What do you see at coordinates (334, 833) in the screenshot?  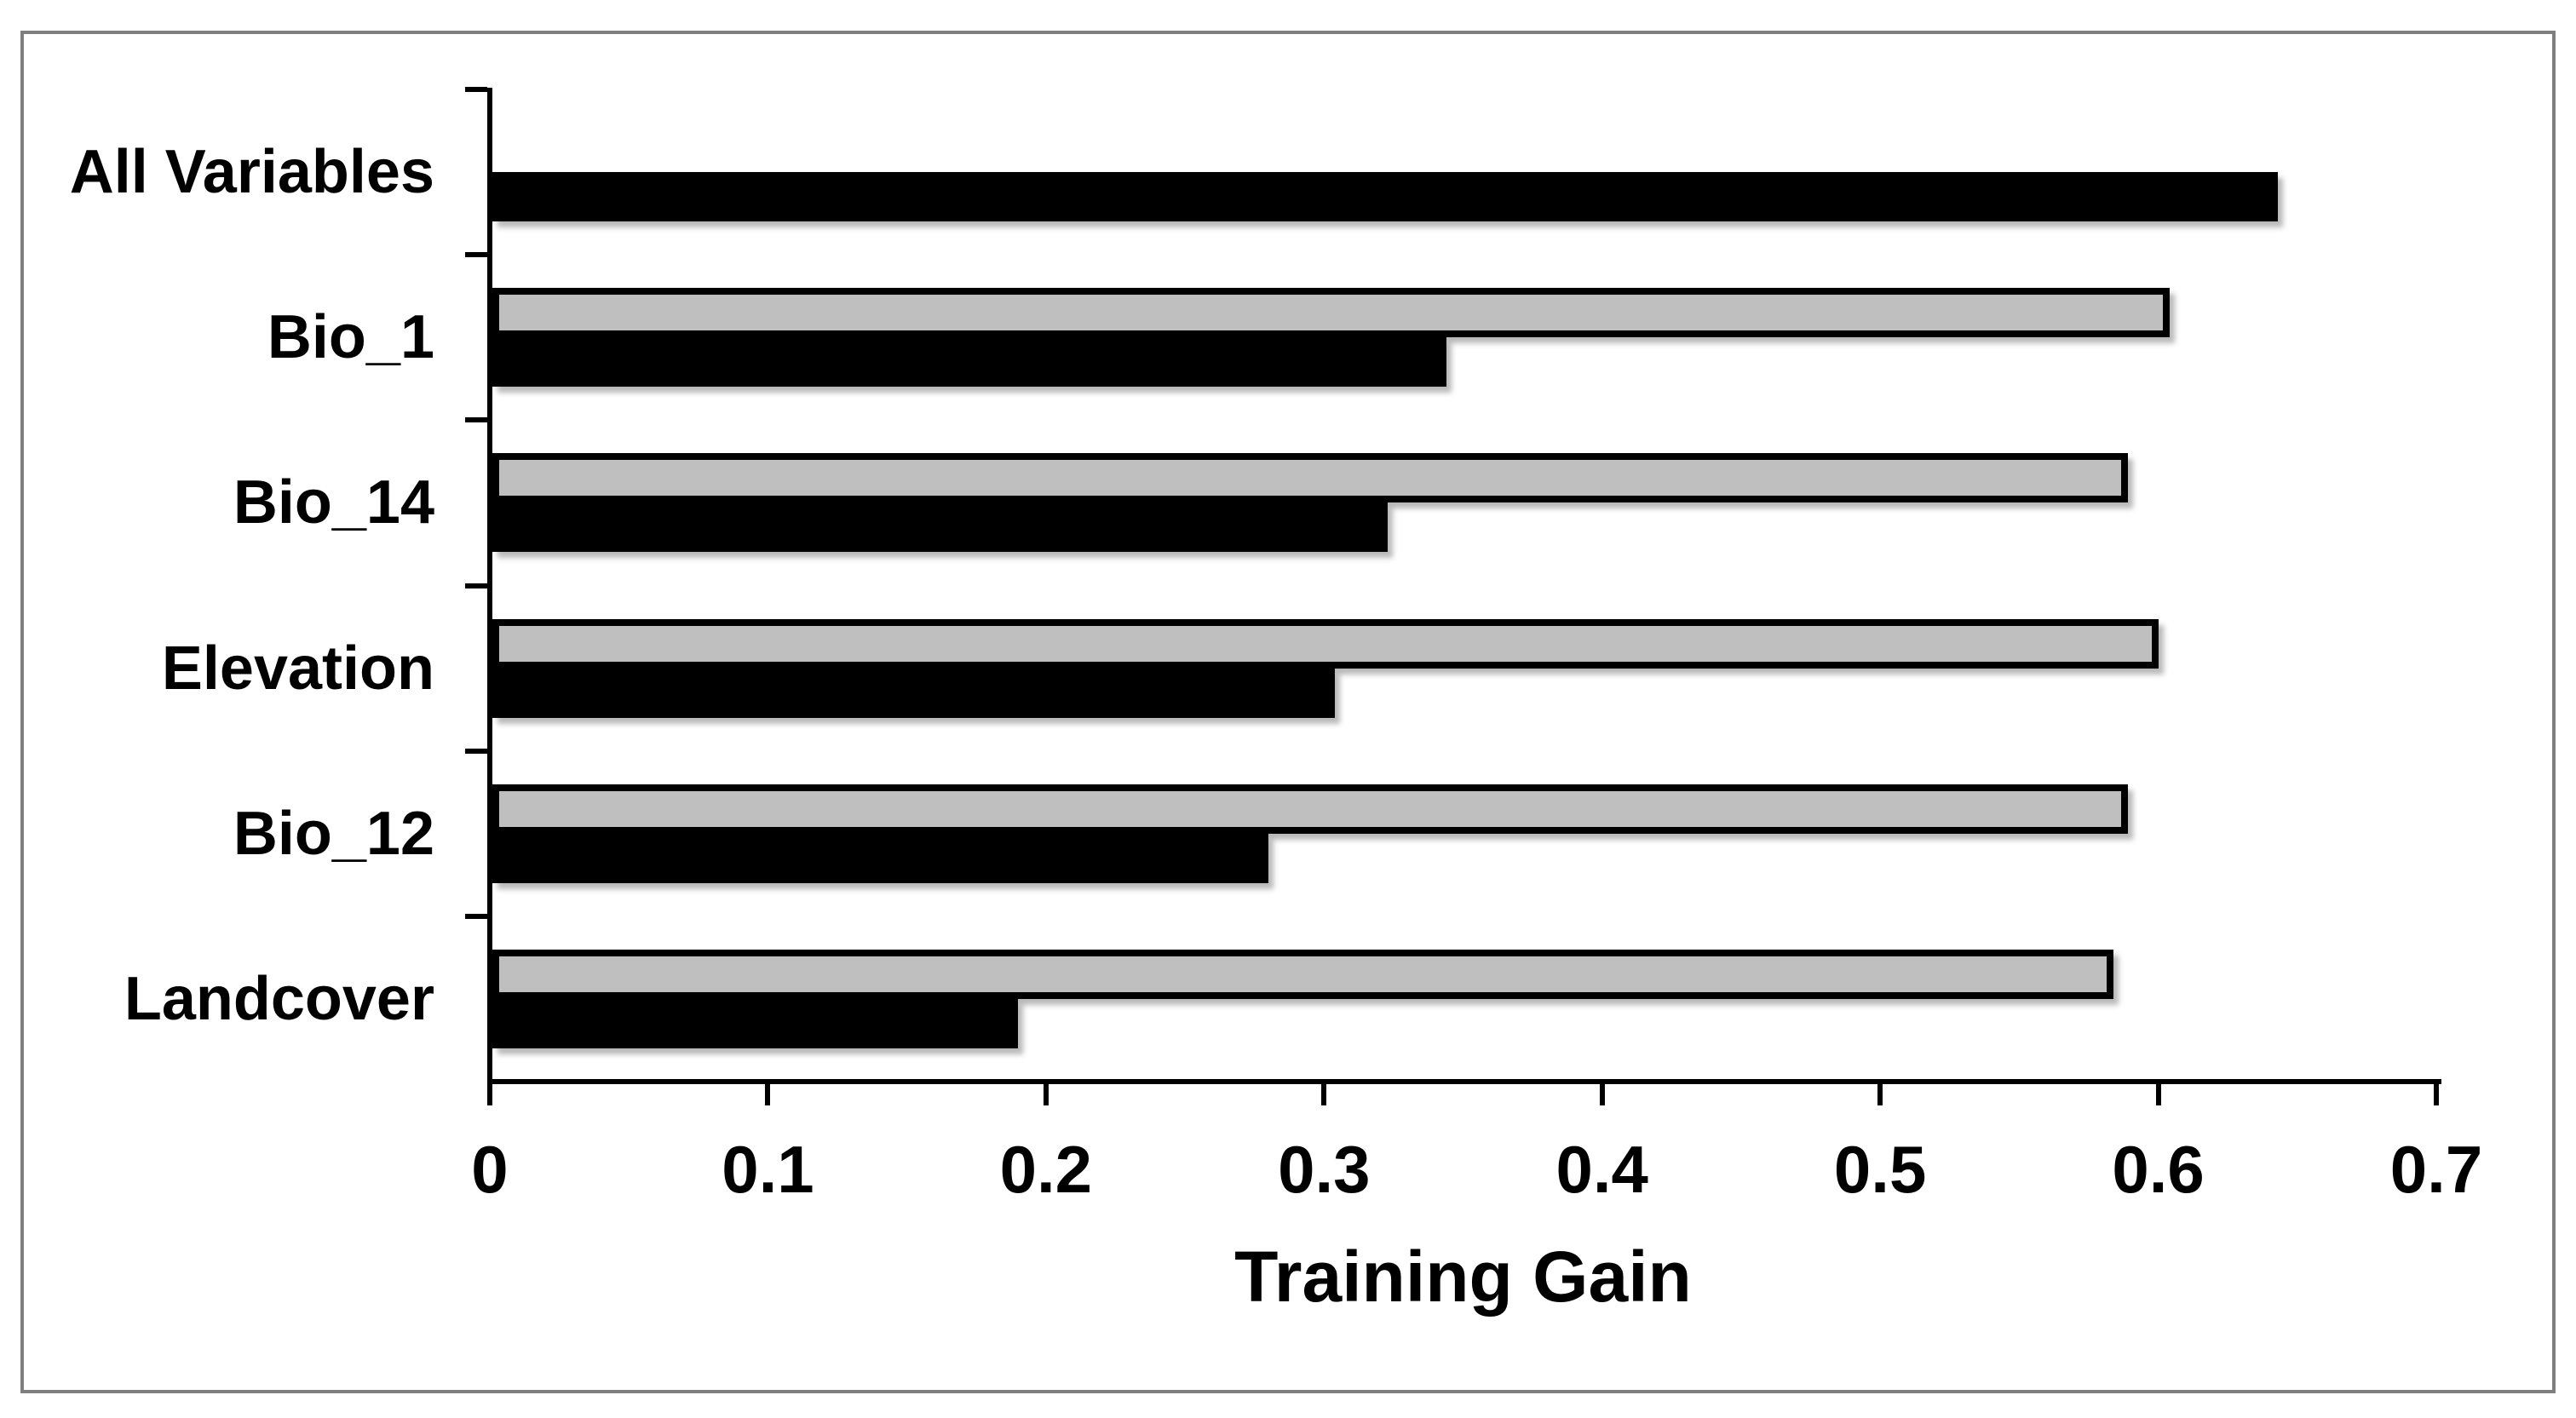 I see `category-label: Bio_12` at bounding box center [334, 833].